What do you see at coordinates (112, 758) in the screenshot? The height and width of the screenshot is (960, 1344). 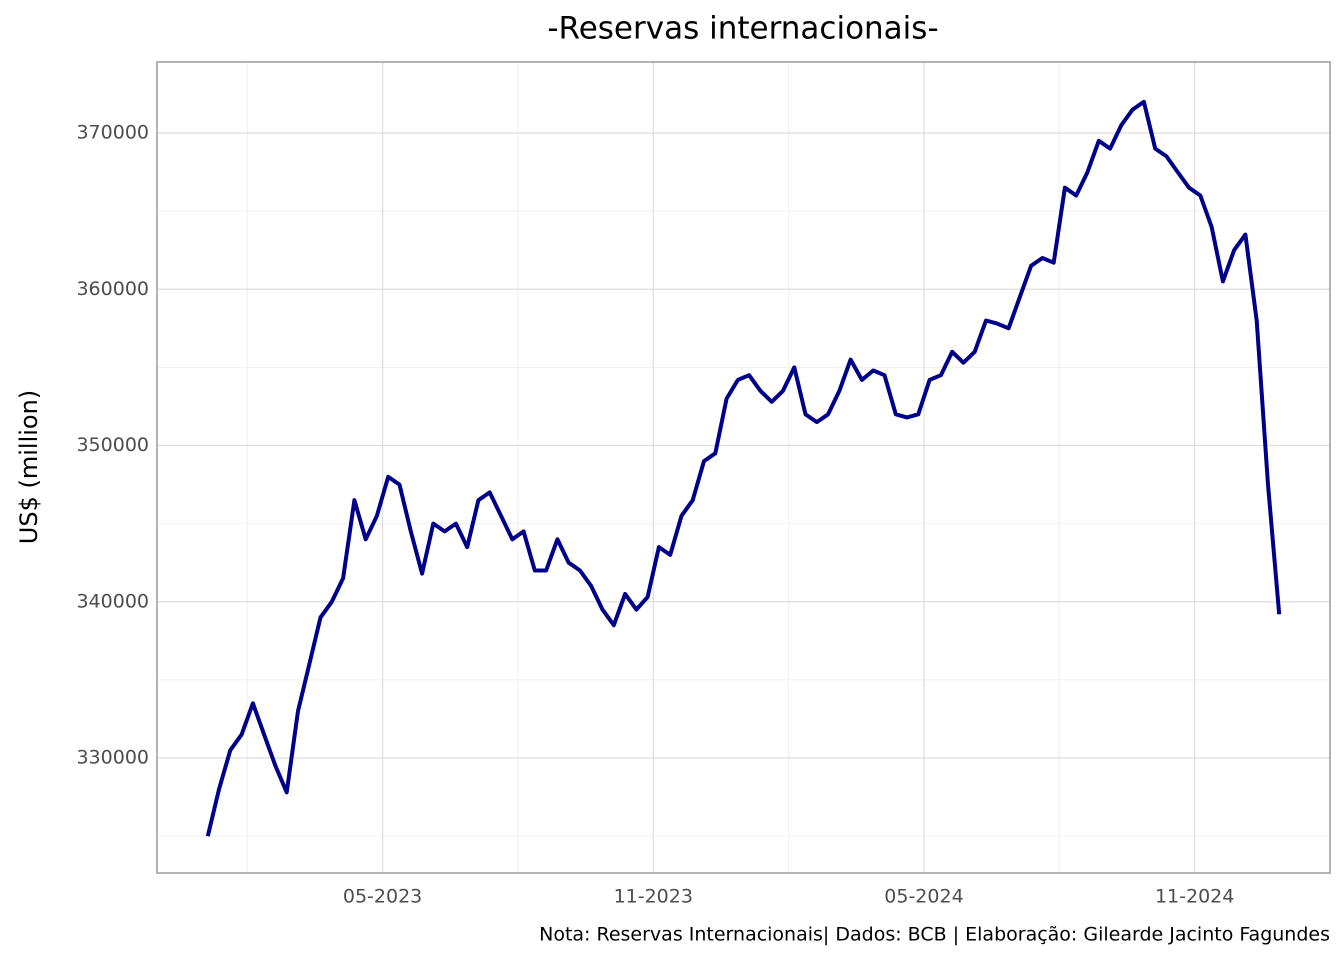 I see `y-tick-label: 330000` at bounding box center [112, 758].